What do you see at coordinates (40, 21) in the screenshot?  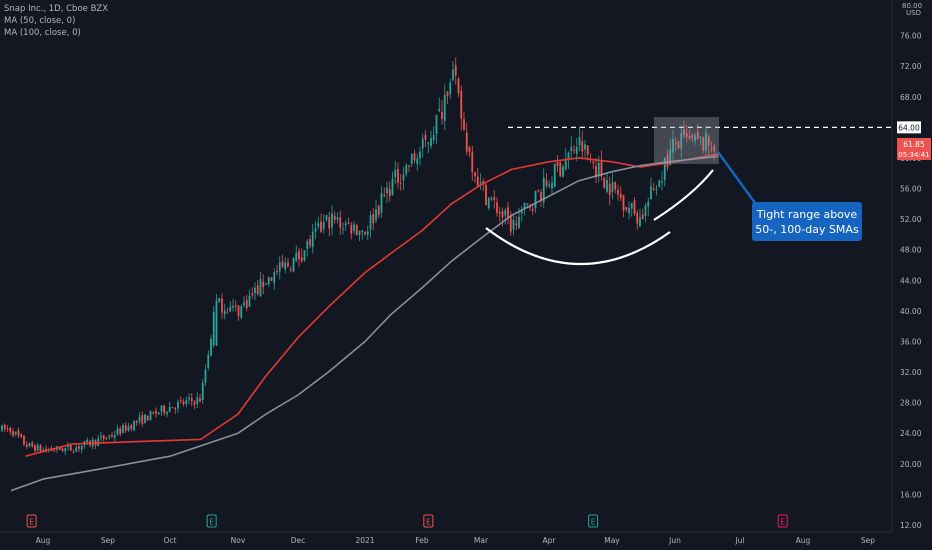 I see `legend-ma50: MA (50, close, 0)` at bounding box center [40, 21].